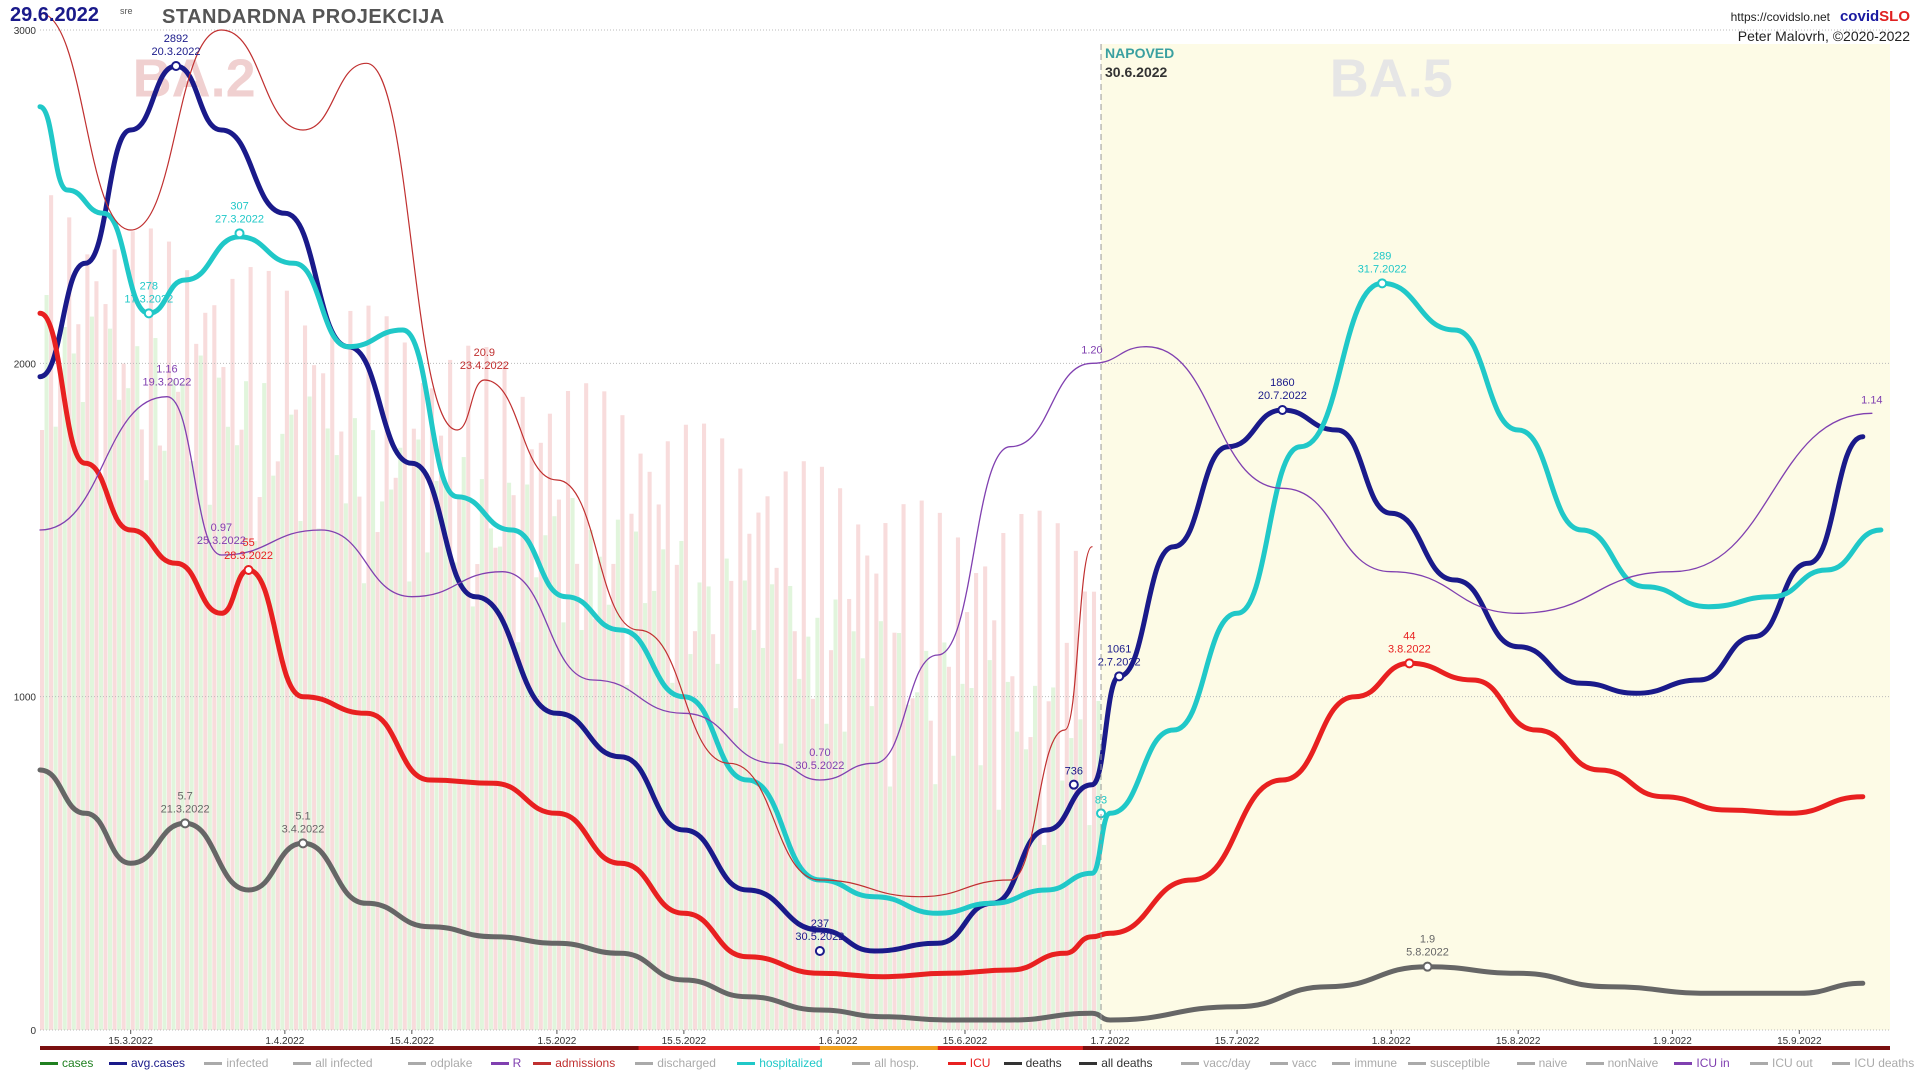  Describe the element at coordinates (517, 1063) in the screenshot. I see `legend-label: R` at that location.